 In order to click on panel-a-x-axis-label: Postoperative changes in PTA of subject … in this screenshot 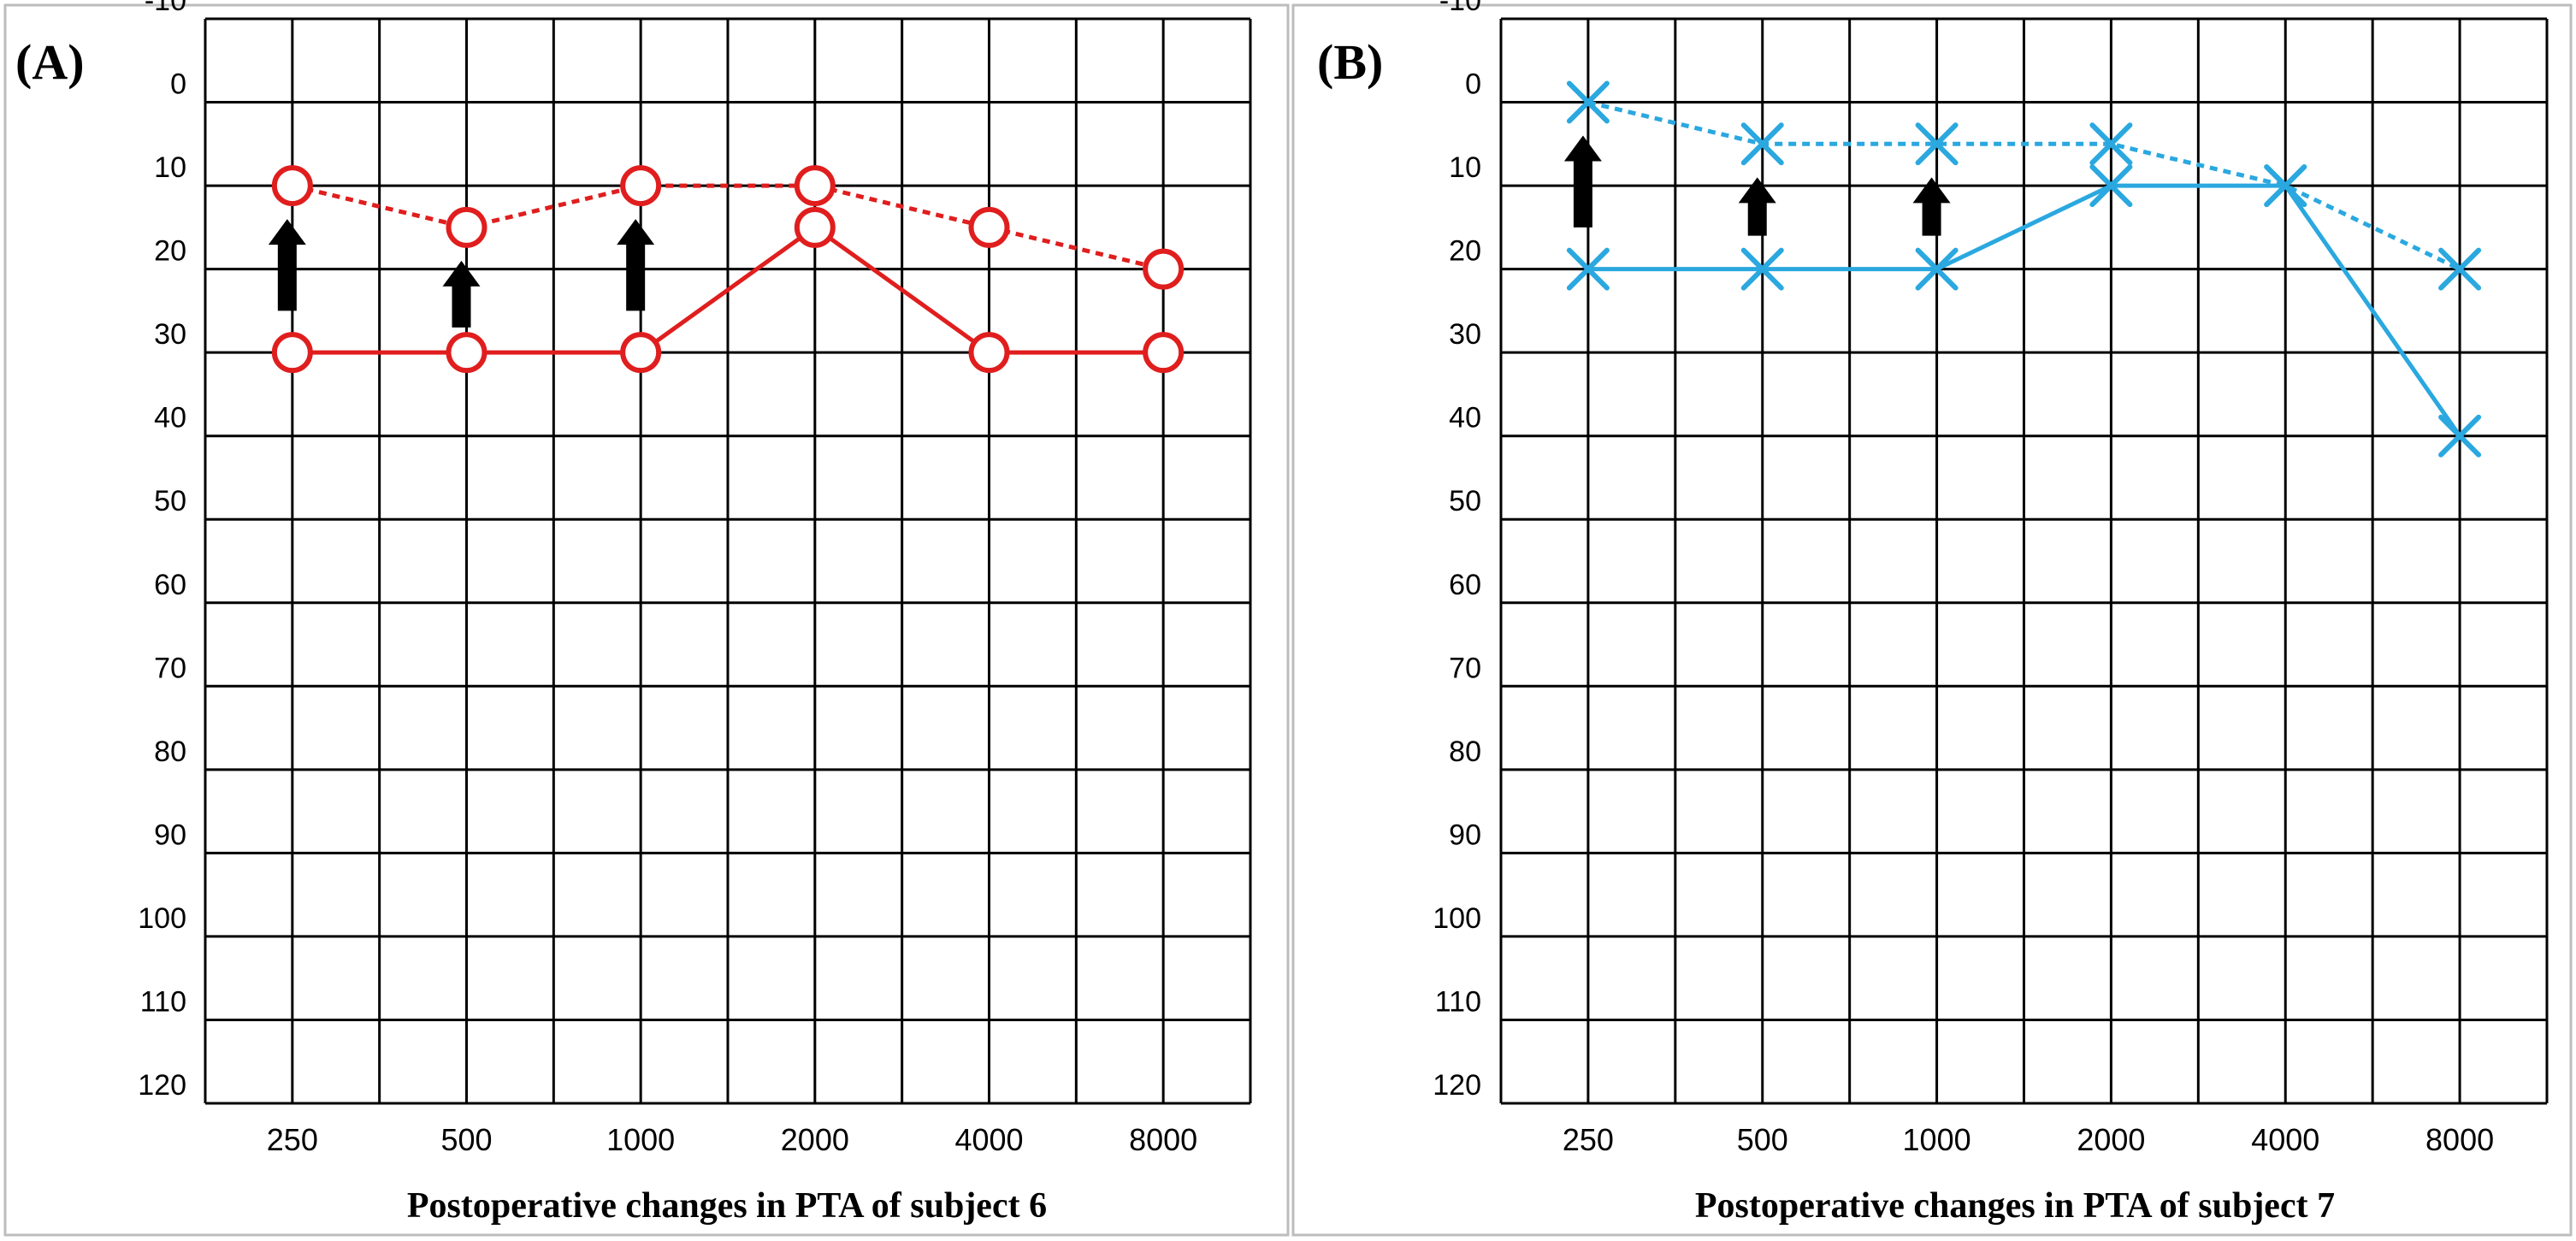, I will do `click(727, 1206)`.